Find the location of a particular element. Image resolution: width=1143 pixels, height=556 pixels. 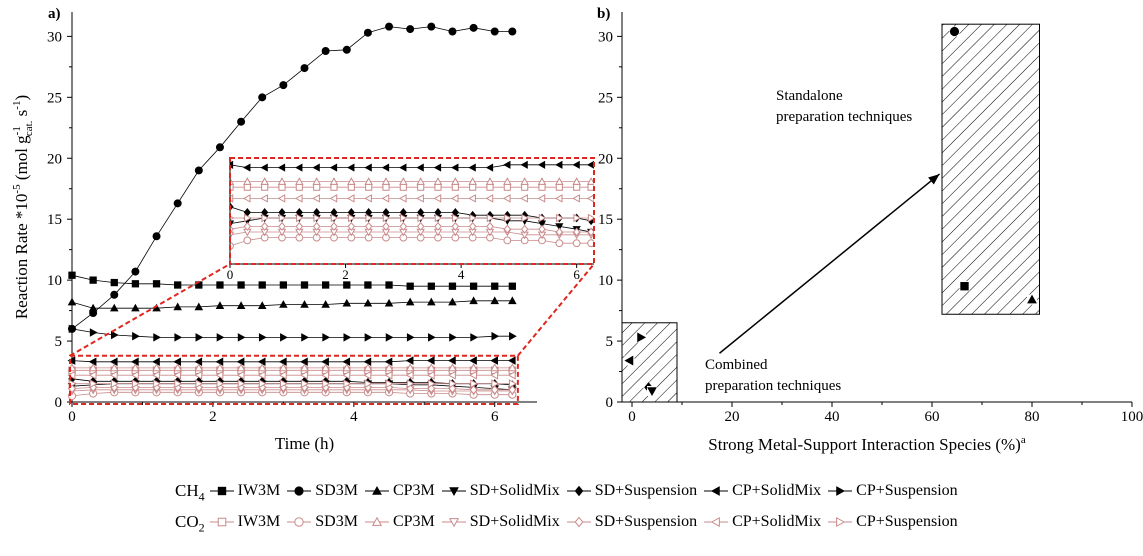

panel-a-y-axis-label-part: (mol g is located at coordinates (21, 160).